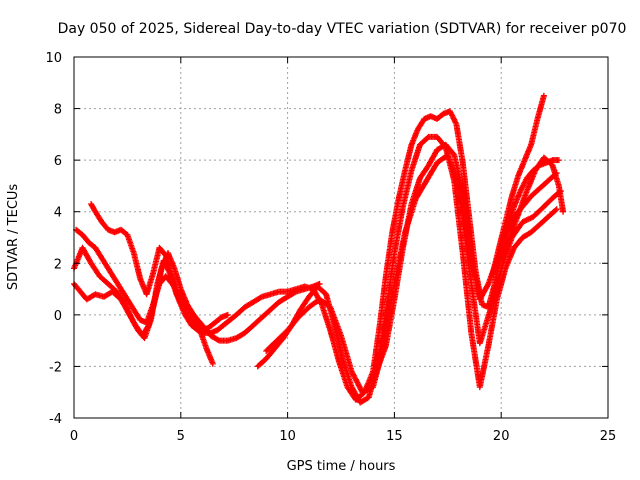 The height and width of the screenshot is (480, 640). Describe the element at coordinates (287, 436) in the screenshot. I see `x-tick-label: 10` at that location.